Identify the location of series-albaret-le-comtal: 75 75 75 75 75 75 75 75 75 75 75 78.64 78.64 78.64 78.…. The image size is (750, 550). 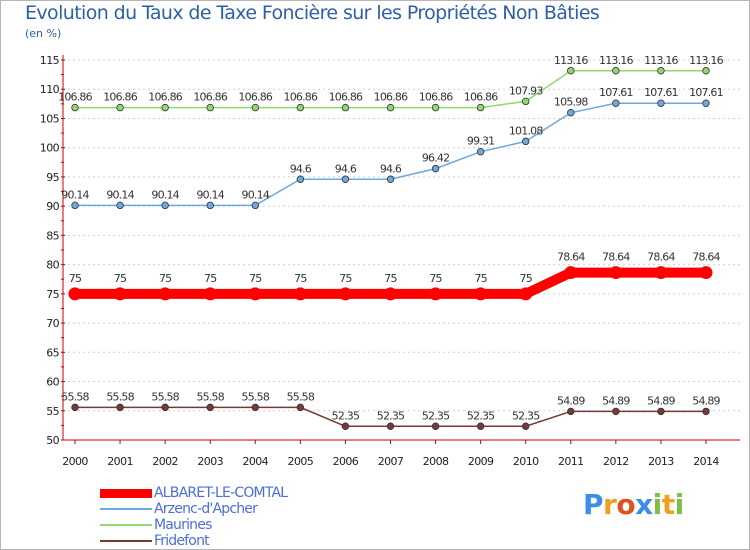
(394, 276).